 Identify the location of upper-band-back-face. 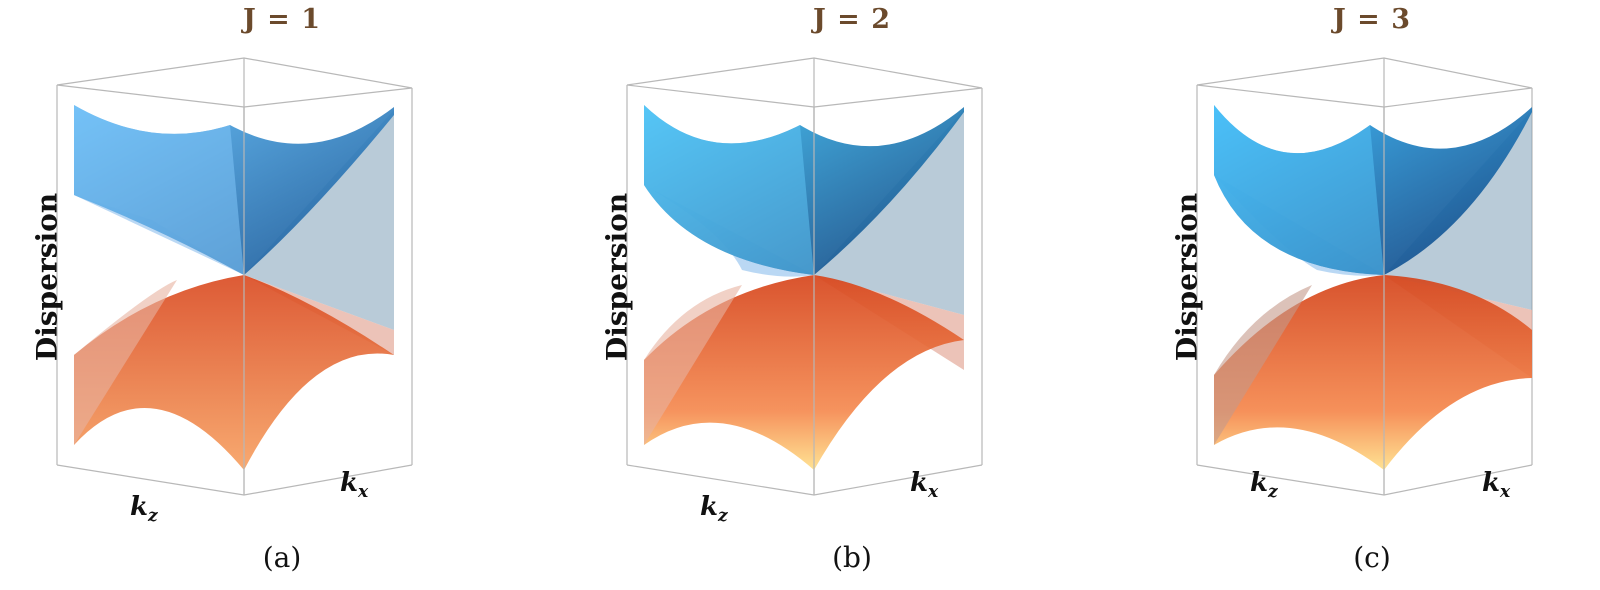
(319, 220).